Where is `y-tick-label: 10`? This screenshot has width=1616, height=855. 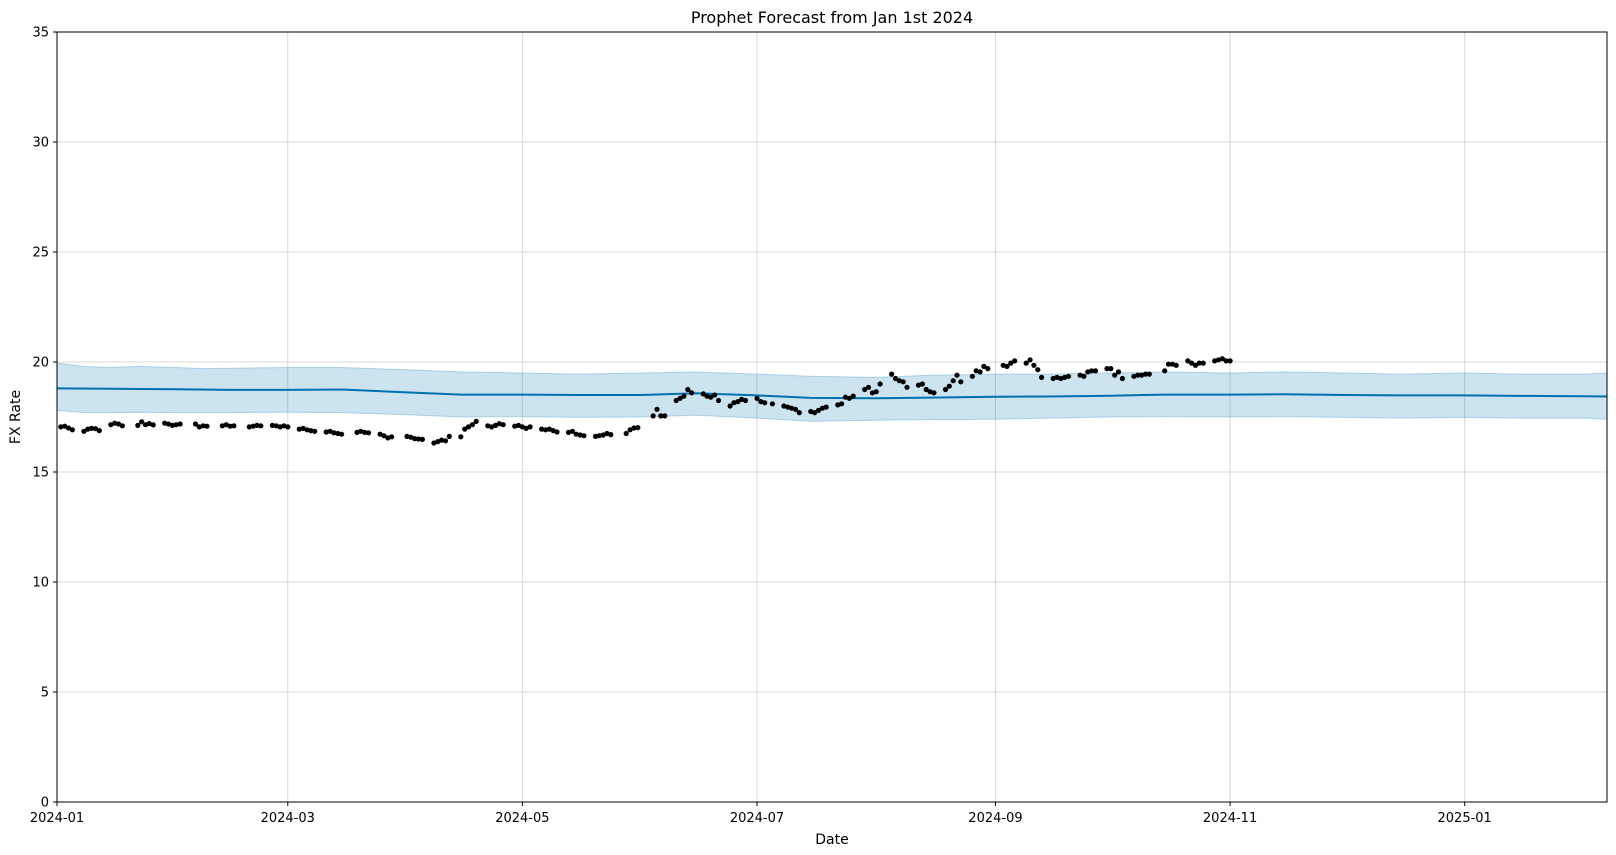 y-tick-label: 10 is located at coordinates (40, 583).